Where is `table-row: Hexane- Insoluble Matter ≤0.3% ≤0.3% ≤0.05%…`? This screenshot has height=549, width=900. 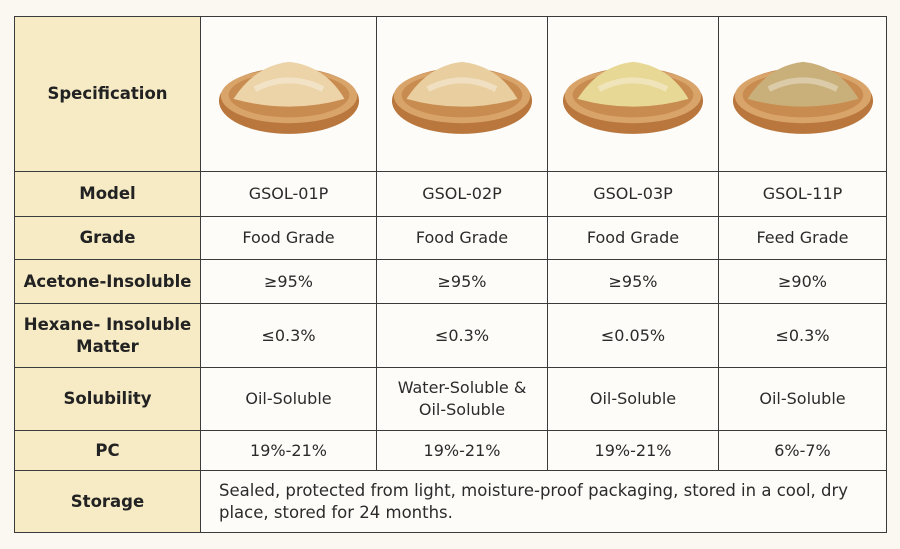
table-row: Hexane- Insoluble Matter ≤0.3% ≤0.3% ≤0.05%… is located at coordinates (450, 335).